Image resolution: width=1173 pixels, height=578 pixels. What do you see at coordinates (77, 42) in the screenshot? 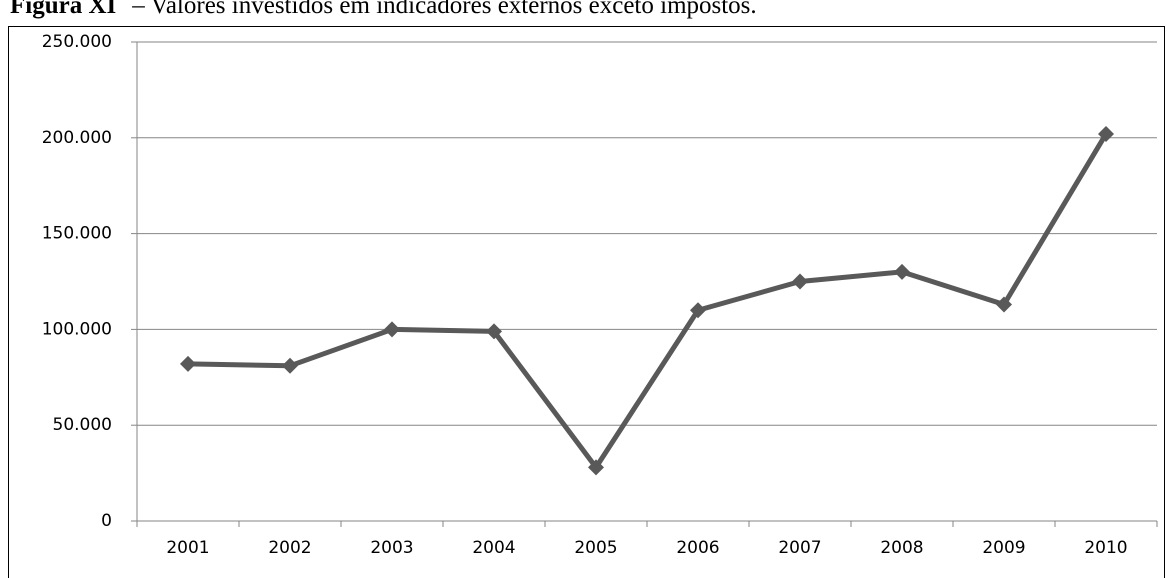
I see `y-tick-label: 250.000` at bounding box center [77, 42].